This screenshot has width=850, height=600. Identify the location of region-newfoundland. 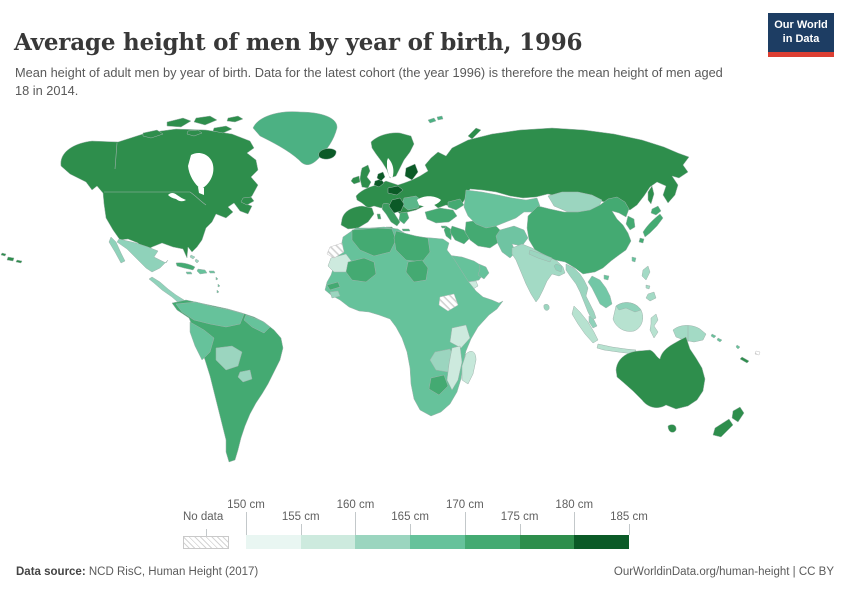
(247, 201).